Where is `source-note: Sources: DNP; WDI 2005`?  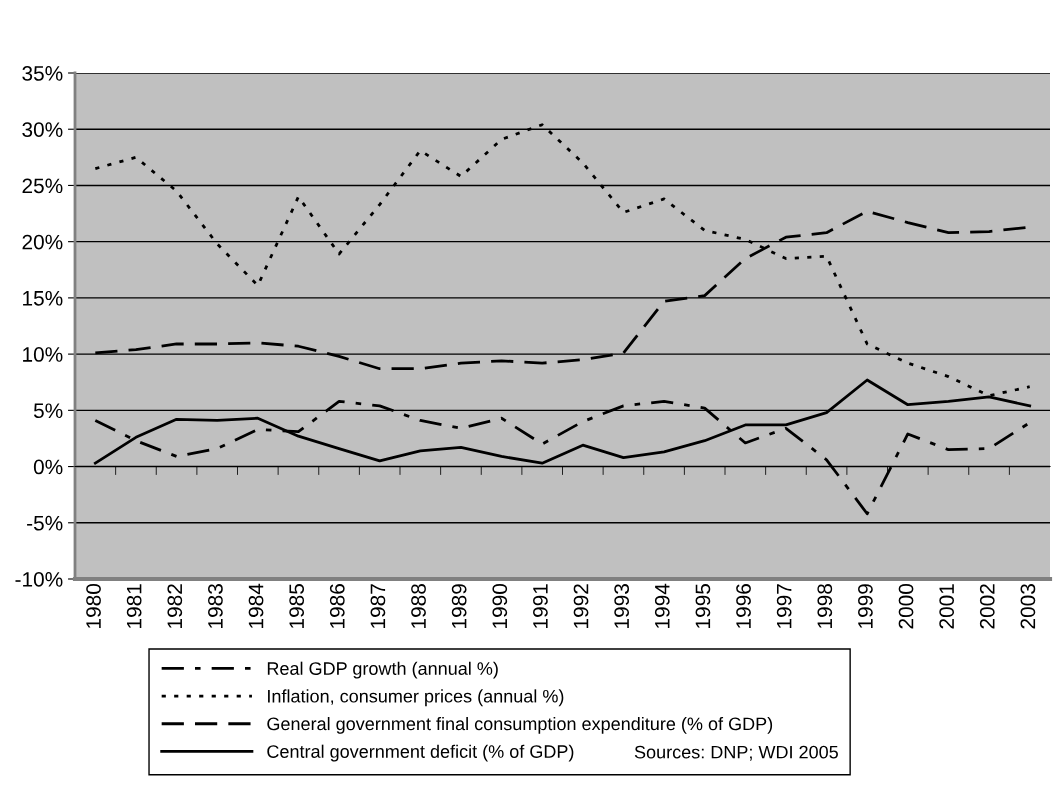
source-note: Sources: DNP; WDI 2005 is located at coordinates (736, 753).